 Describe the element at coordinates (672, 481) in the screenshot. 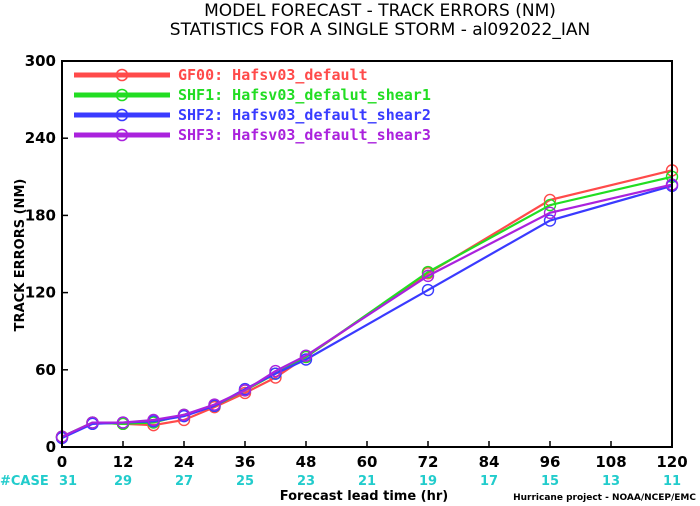

I see `case-count: 11` at that location.